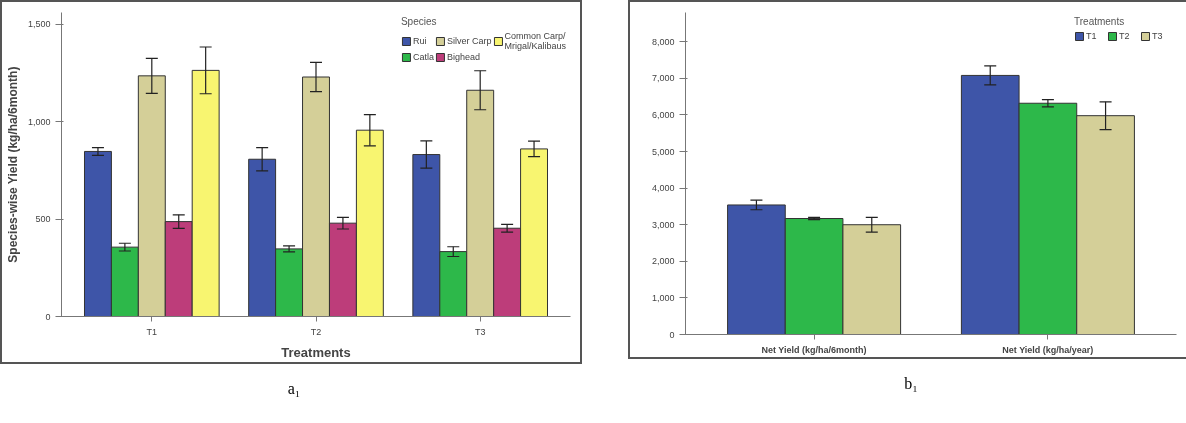  Describe the element at coordinates (1158, 36) in the screenshot. I see `legend-label: T3` at that location.